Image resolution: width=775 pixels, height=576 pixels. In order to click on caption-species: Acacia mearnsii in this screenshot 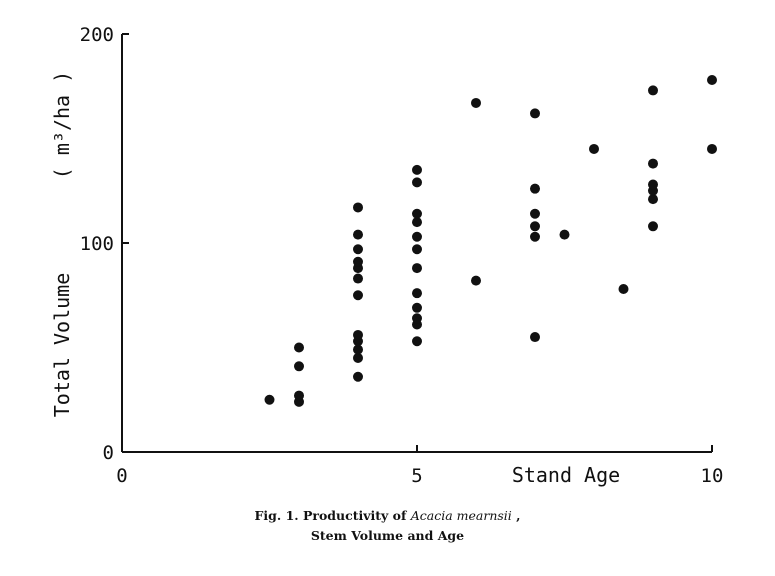, I will do `click(461, 515)`.